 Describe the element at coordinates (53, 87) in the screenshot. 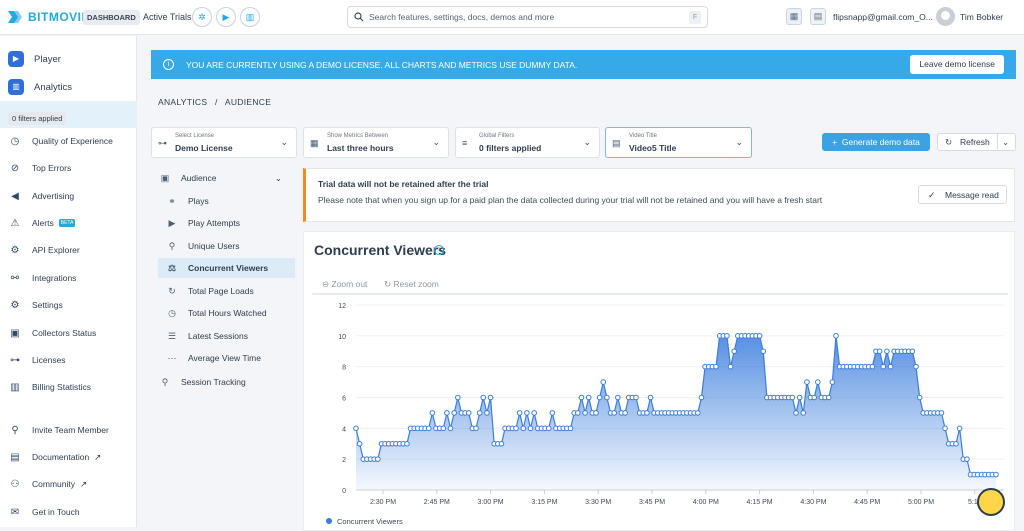

I see `sidebar-item-label: Analytics` at that location.